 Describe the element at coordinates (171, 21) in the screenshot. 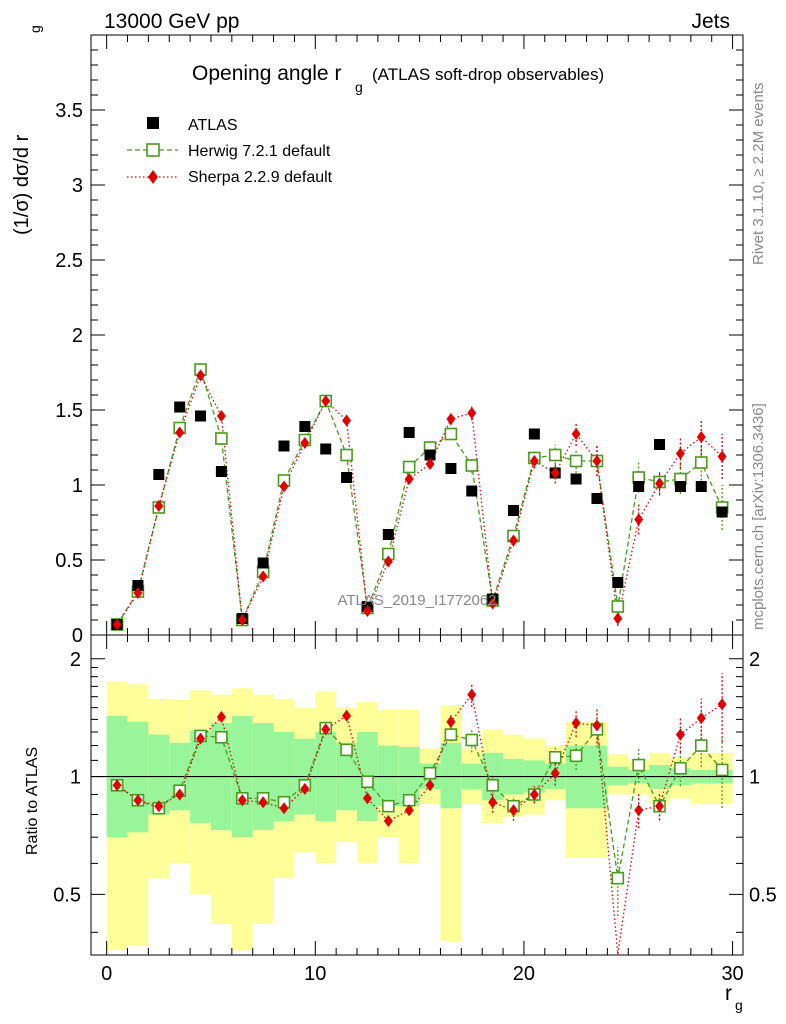

I see `energy-label: 13000 GeV pp` at that location.